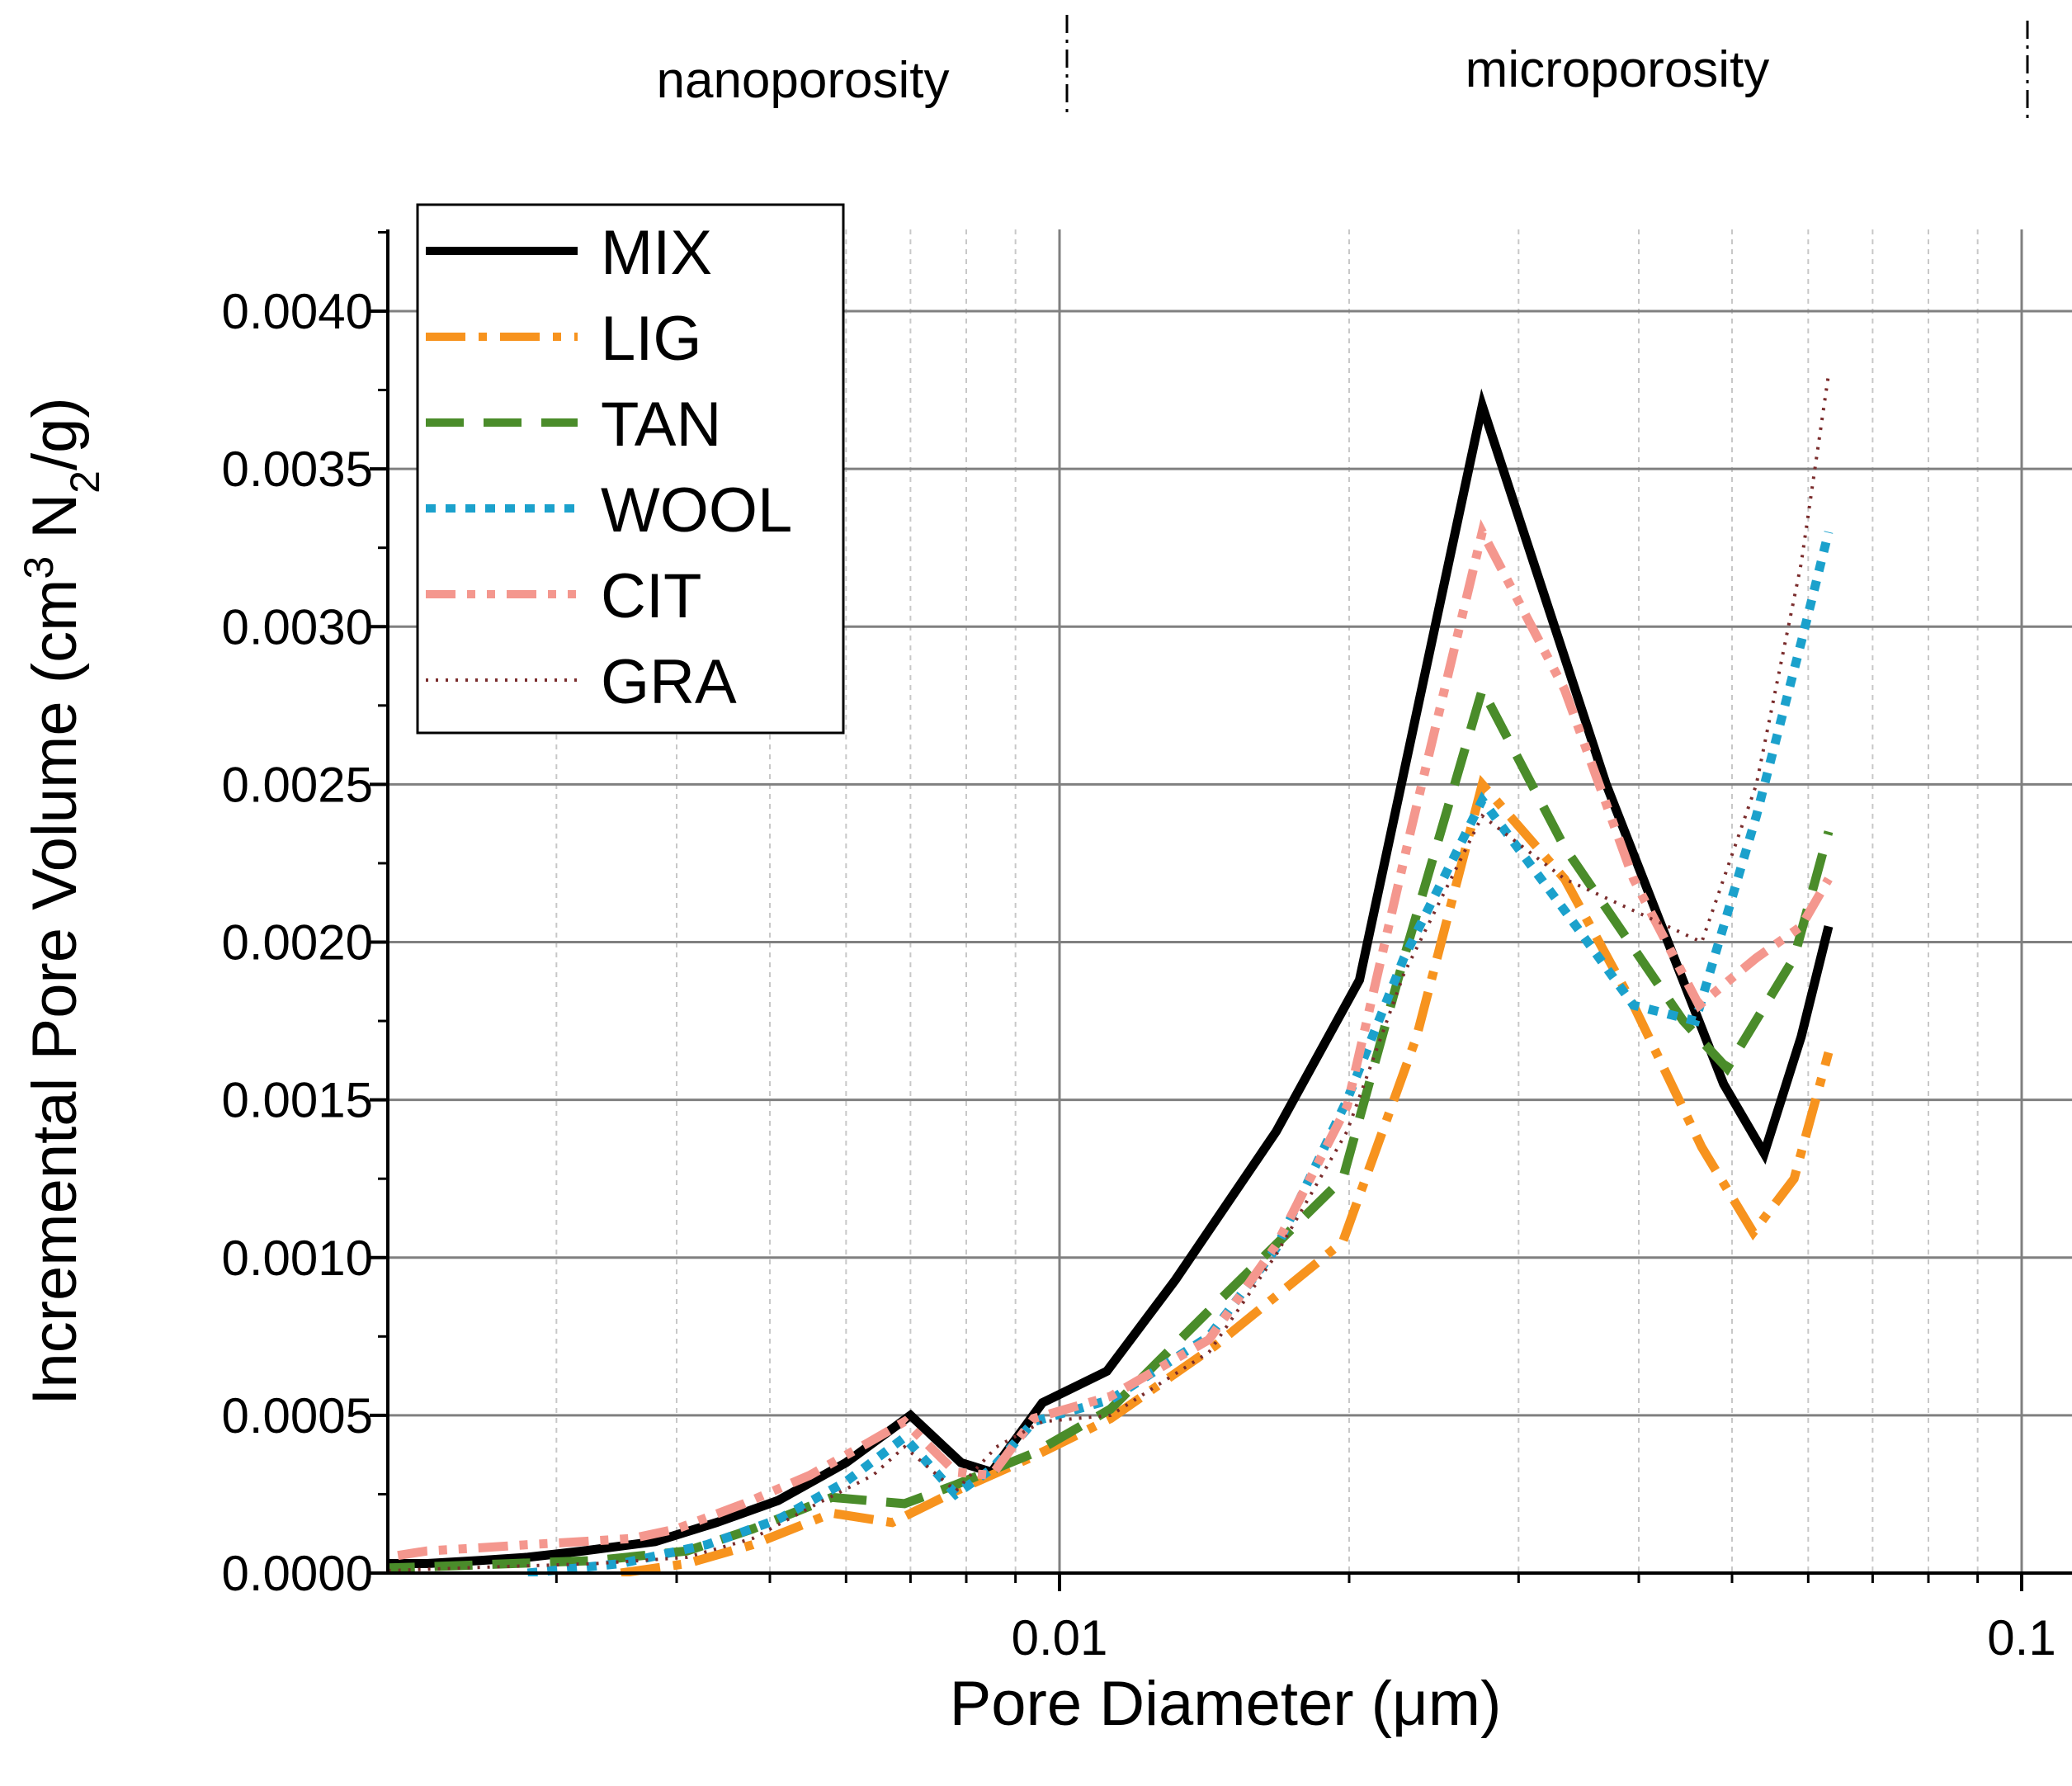 Image resolution: width=2072 pixels, height=1786 pixels. What do you see at coordinates (1618, 69) in the screenshot?
I see `region-label-microporosity: microporosity` at bounding box center [1618, 69].